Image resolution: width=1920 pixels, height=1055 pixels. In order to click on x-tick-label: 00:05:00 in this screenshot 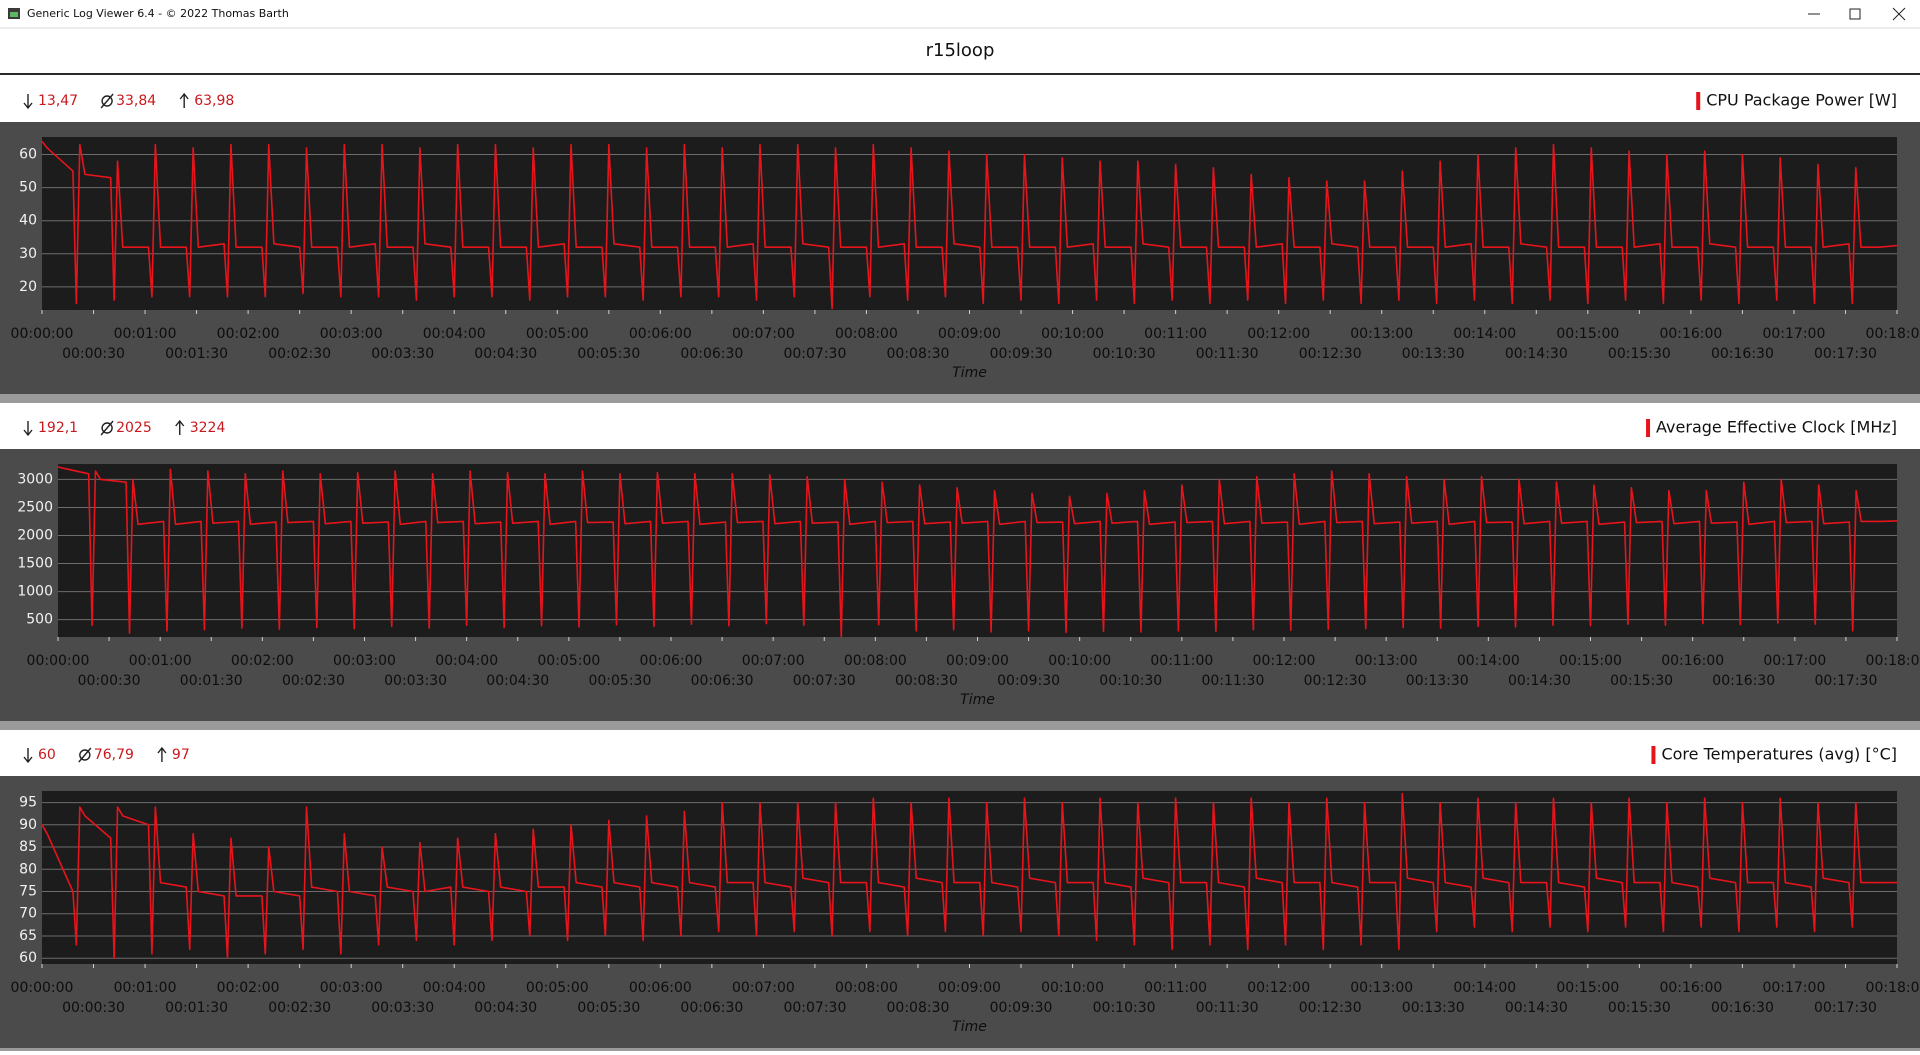, I will do `click(568, 661)`.